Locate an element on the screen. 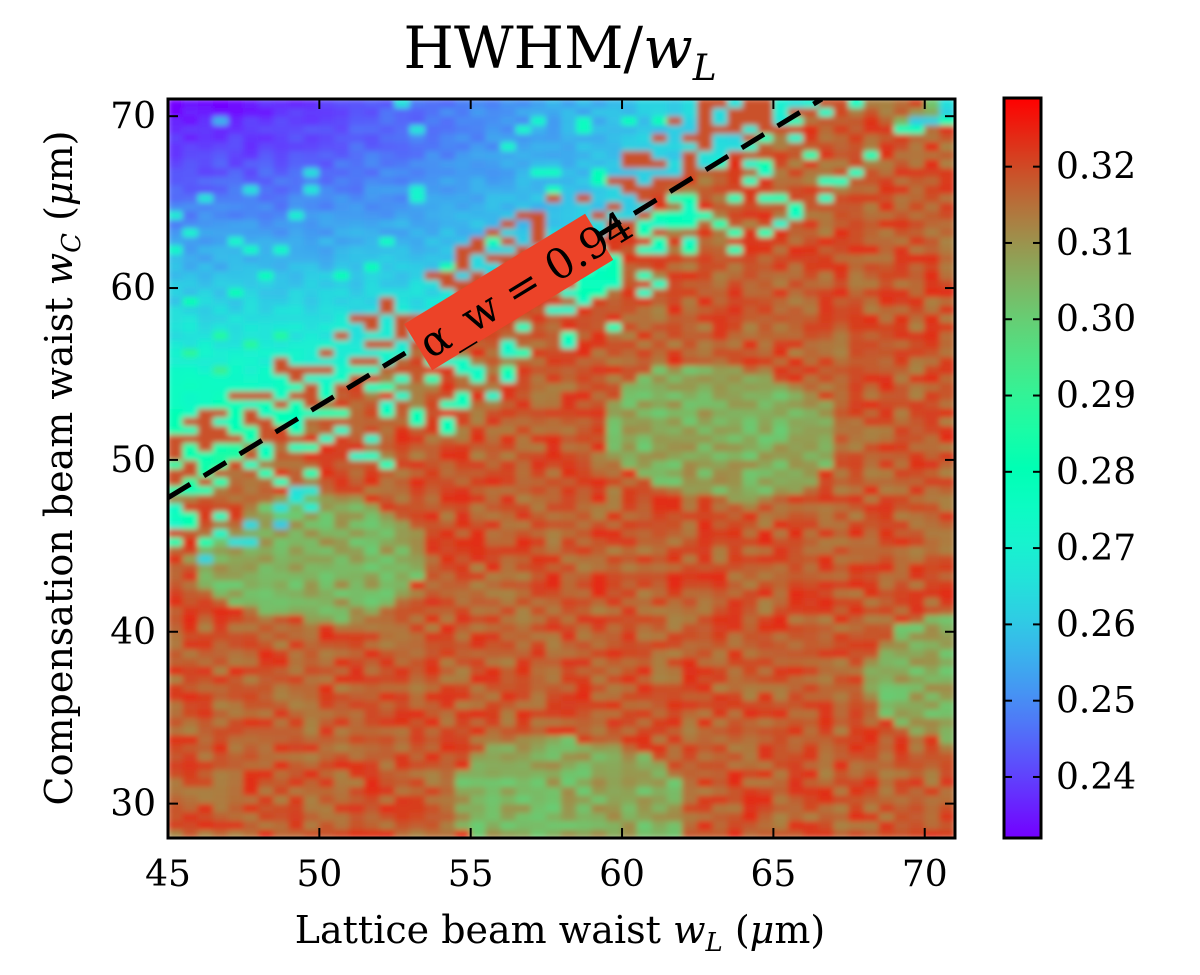  x-axis-label: Lattice beam waist wL (μm) is located at coordinates (560, 933).